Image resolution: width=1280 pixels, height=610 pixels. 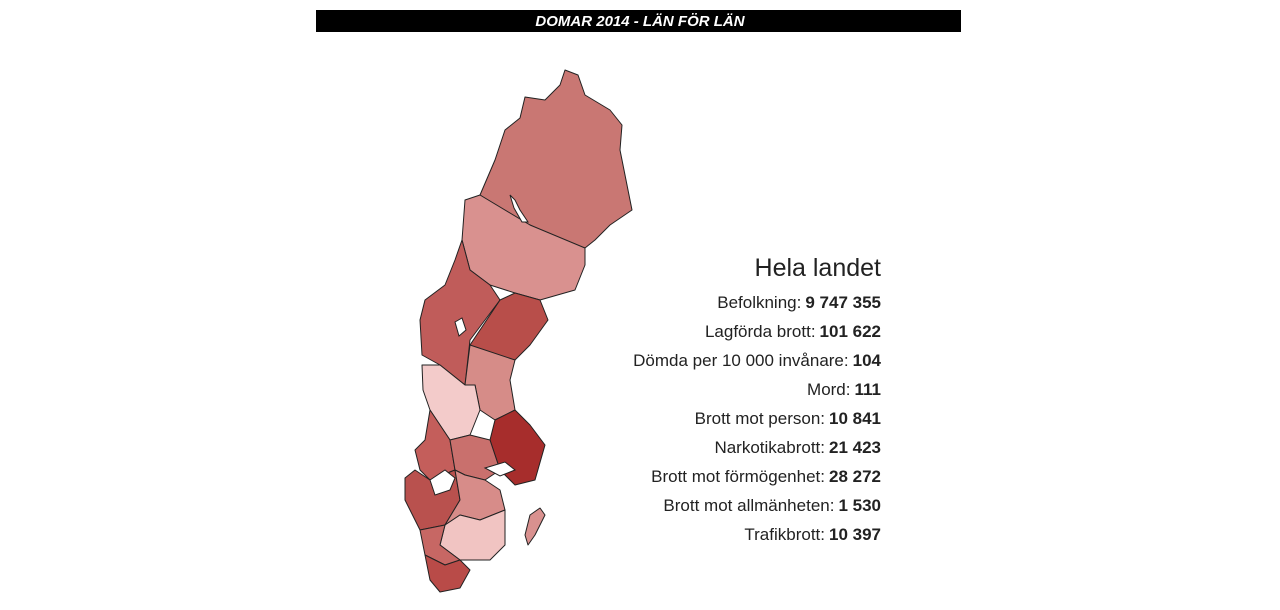 I want to click on row-value: 9 747 355, so click(x=843, y=302).